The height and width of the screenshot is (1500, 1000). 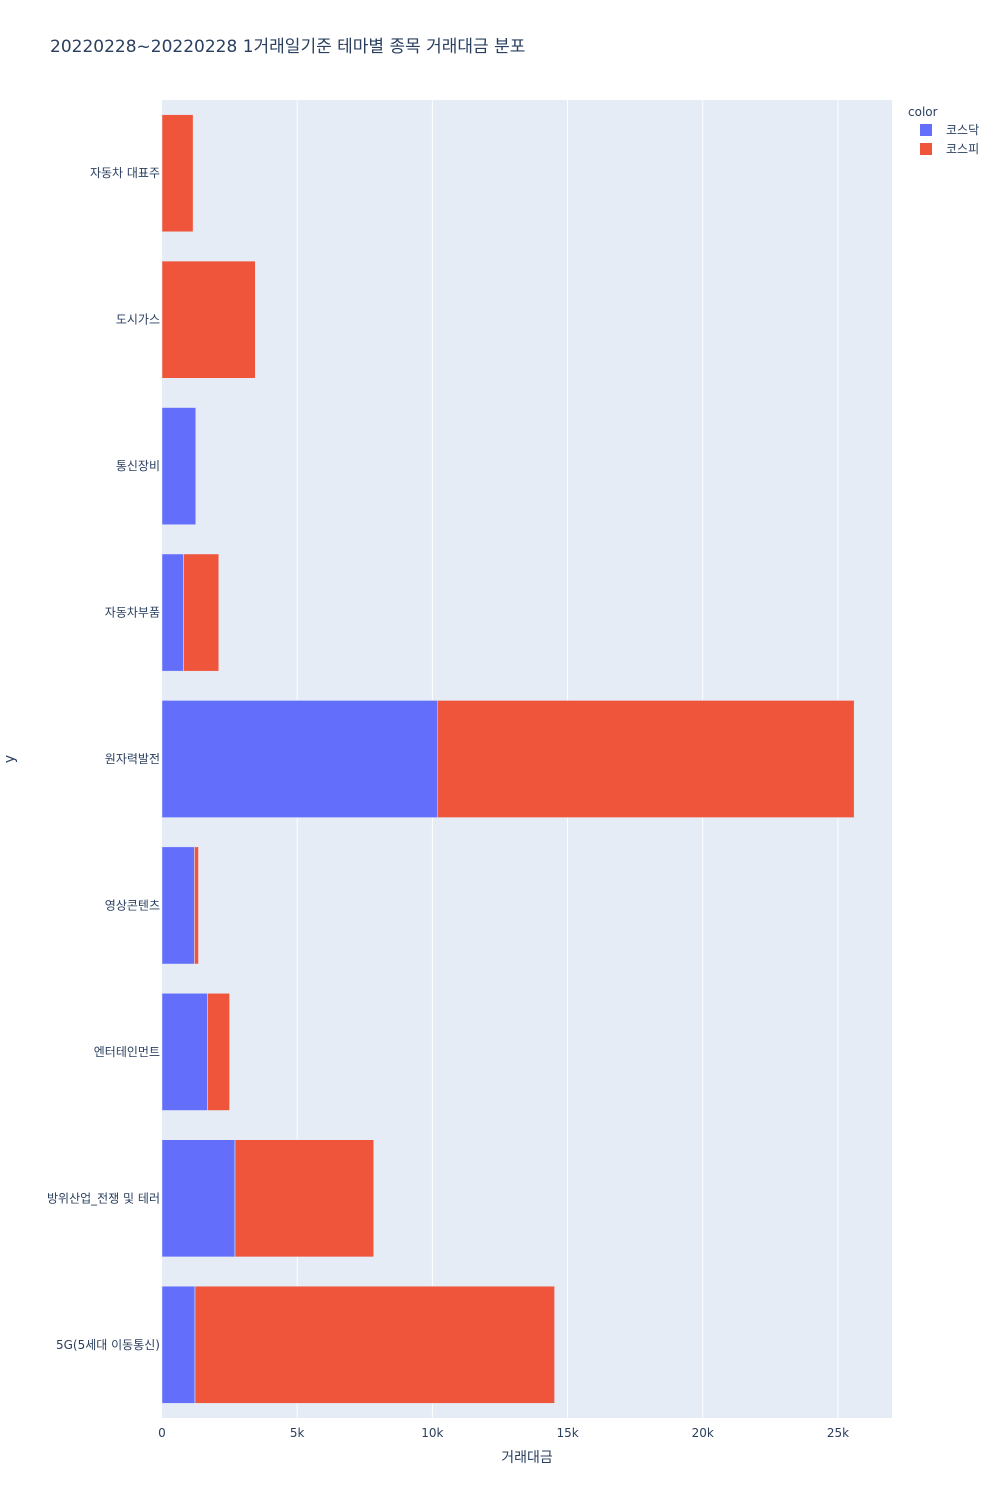 I want to click on x-tick-label: 5k, so click(x=297, y=1433).